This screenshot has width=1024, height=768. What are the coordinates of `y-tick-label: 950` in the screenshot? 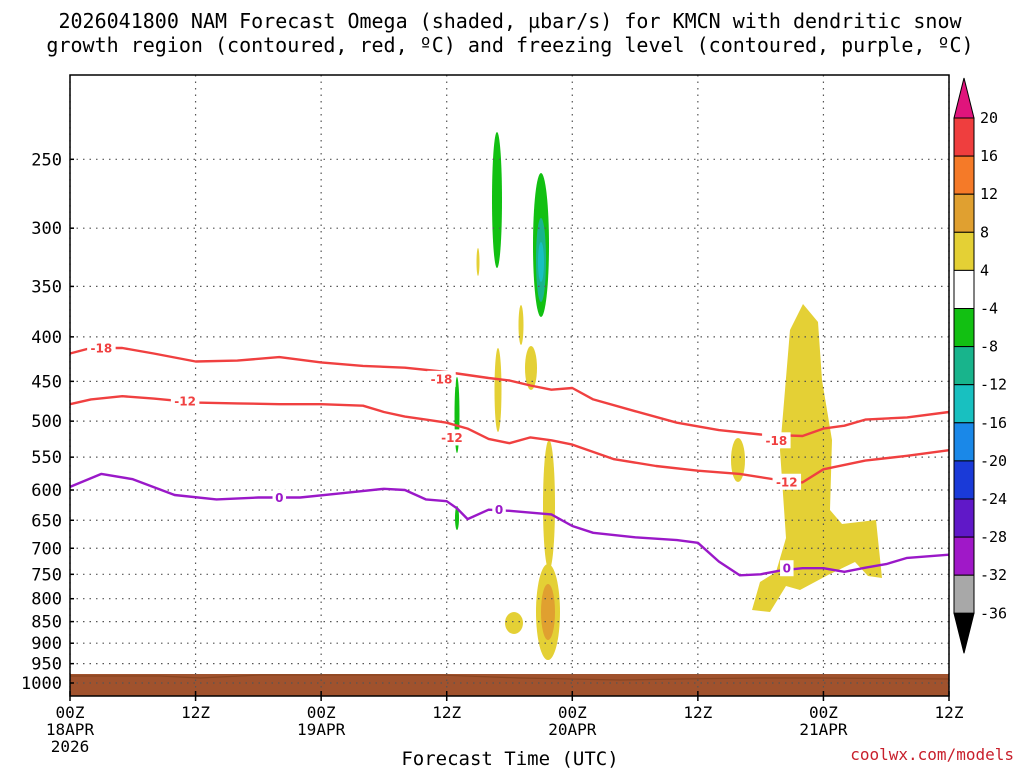 It's located at (46, 665).